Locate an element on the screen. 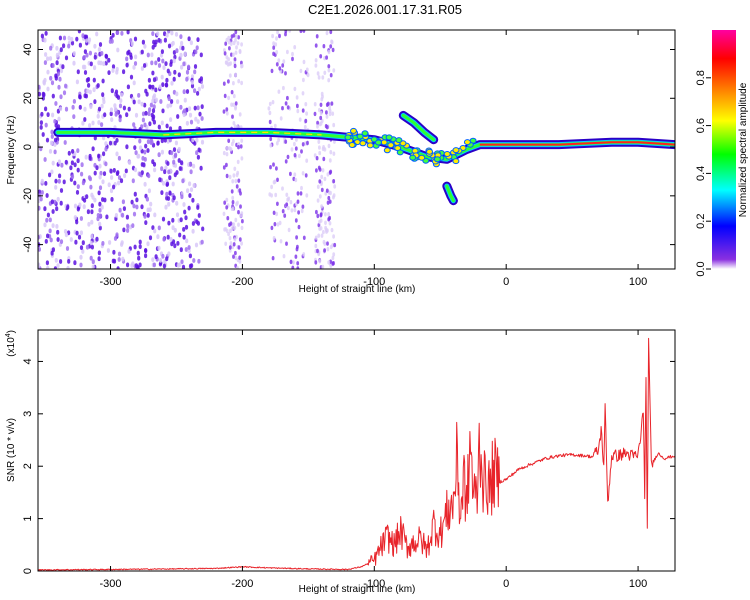 The image size is (750, 600). colorbar-tick-label: 0.6 is located at coordinates (701, 125).